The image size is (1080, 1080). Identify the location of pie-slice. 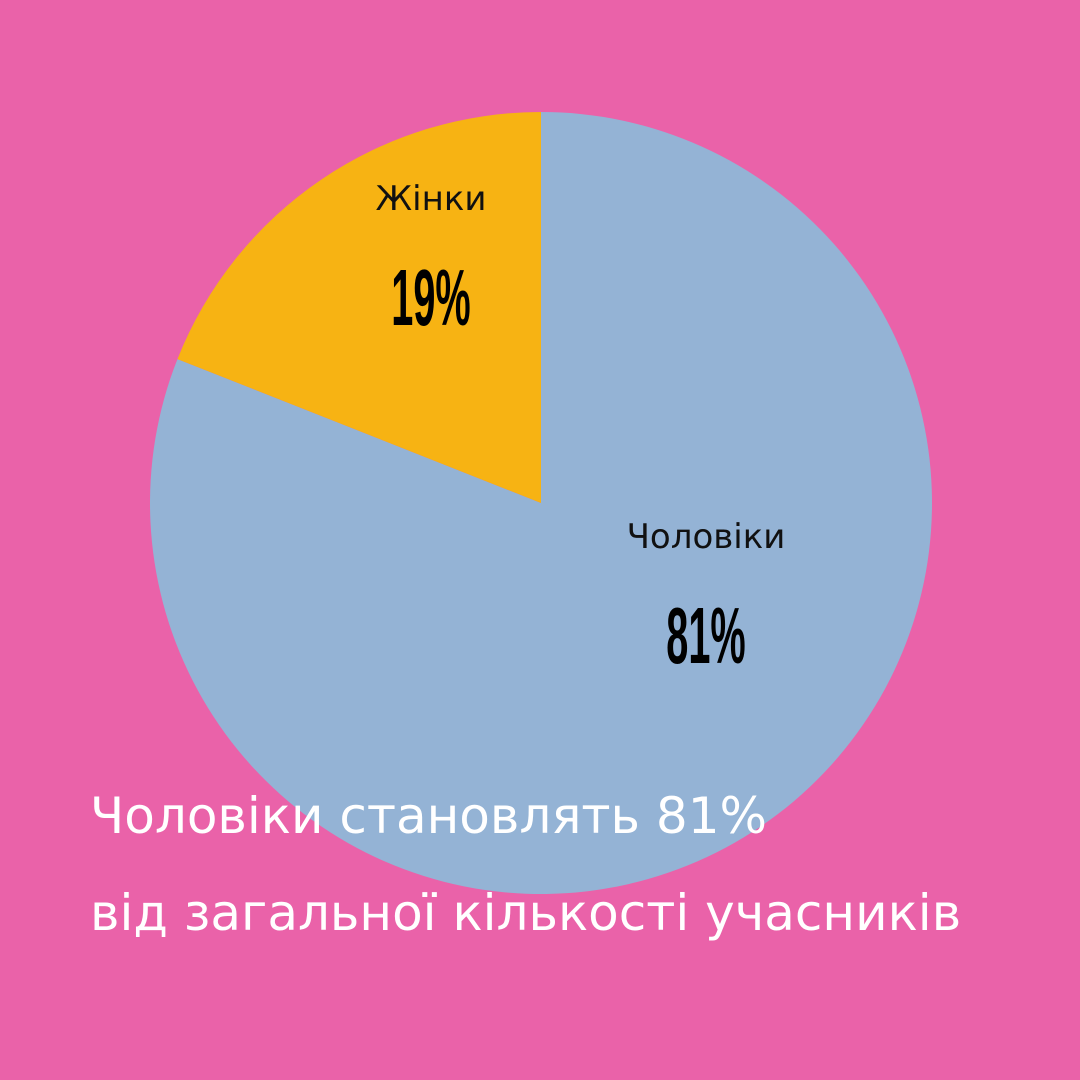
(359, 307).